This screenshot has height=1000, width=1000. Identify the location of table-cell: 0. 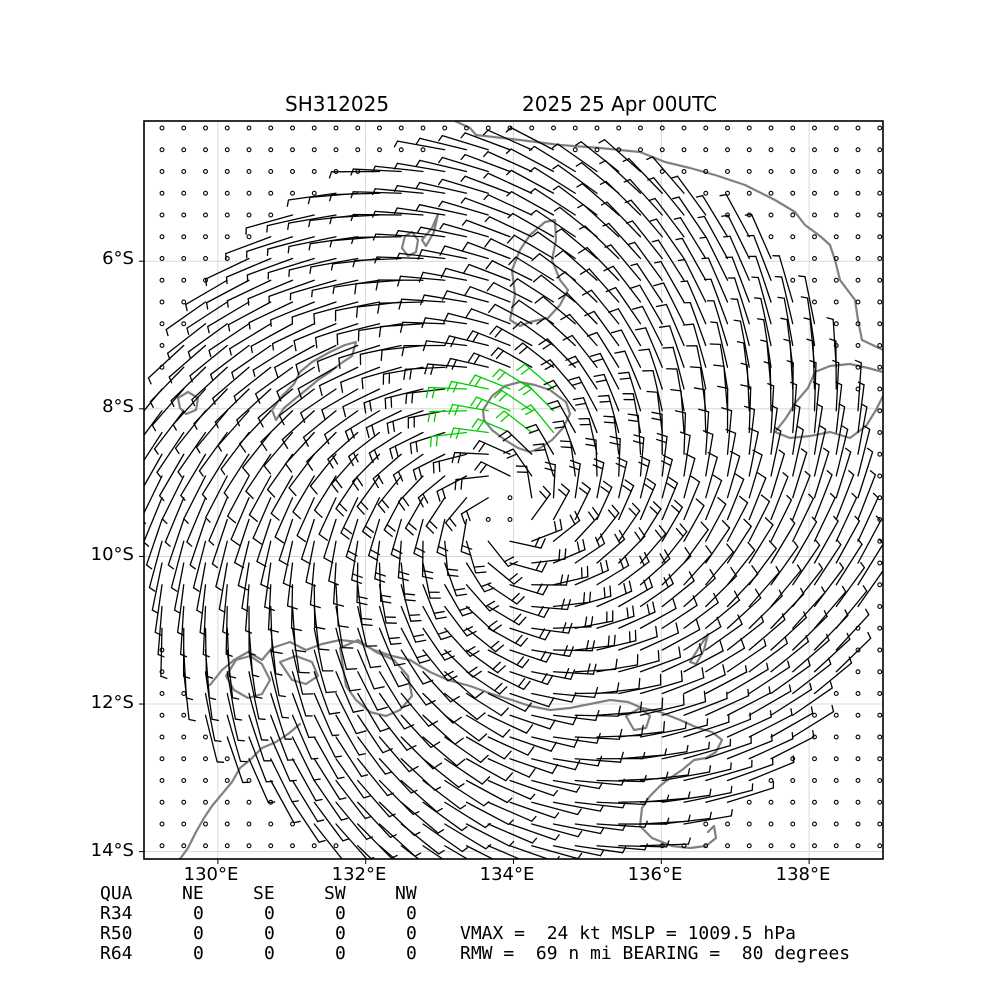
(198, 913).